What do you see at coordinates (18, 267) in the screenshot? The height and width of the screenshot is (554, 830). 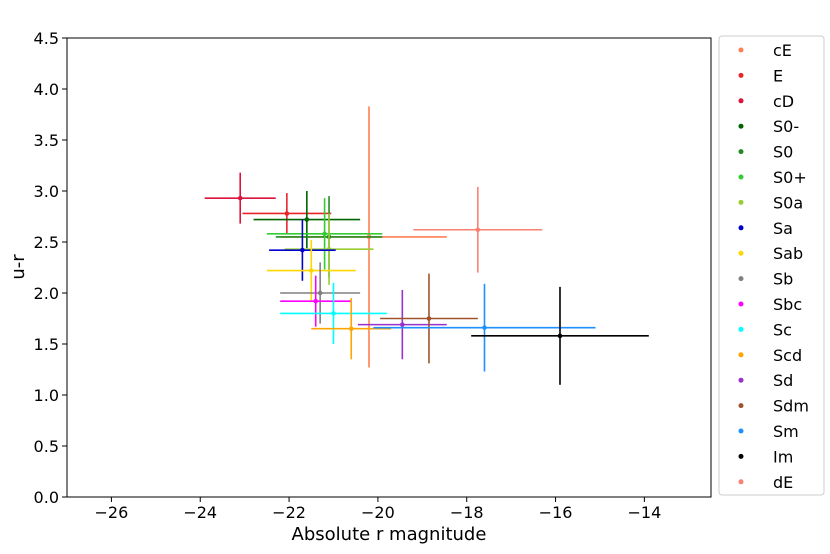 I see `y-axis-label: u-r` at bounding box center [18, 267].